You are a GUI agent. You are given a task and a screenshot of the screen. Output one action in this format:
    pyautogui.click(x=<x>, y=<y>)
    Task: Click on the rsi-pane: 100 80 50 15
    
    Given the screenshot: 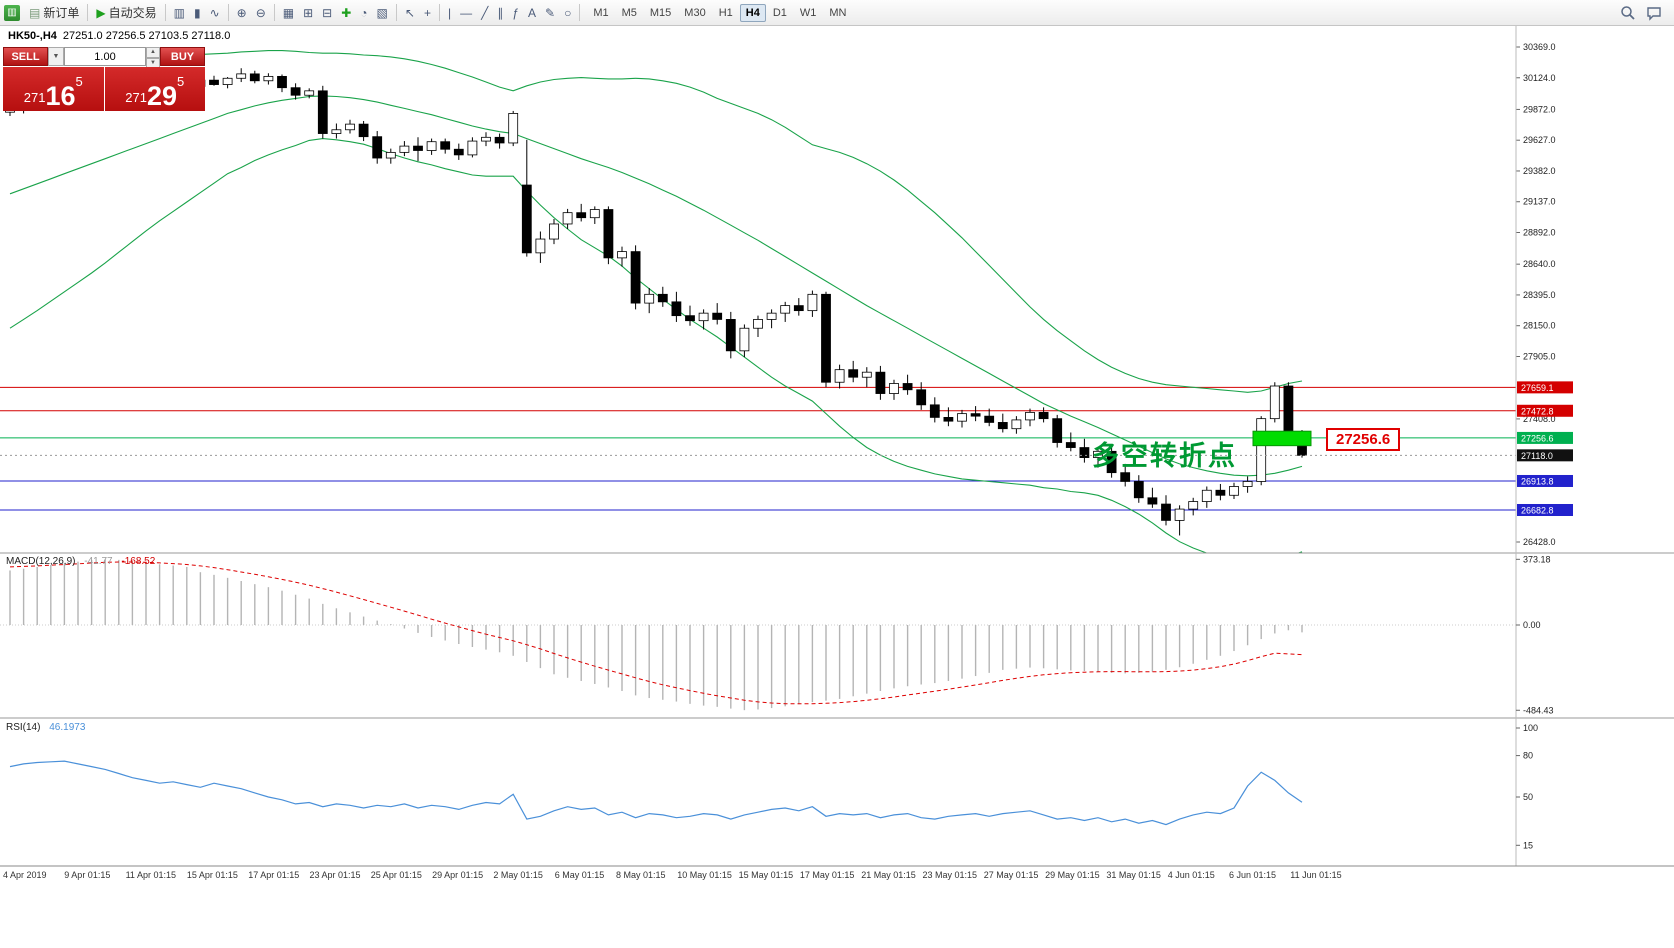 What is the action you would take?
    pyautogui.click(x=773, y=786)
    